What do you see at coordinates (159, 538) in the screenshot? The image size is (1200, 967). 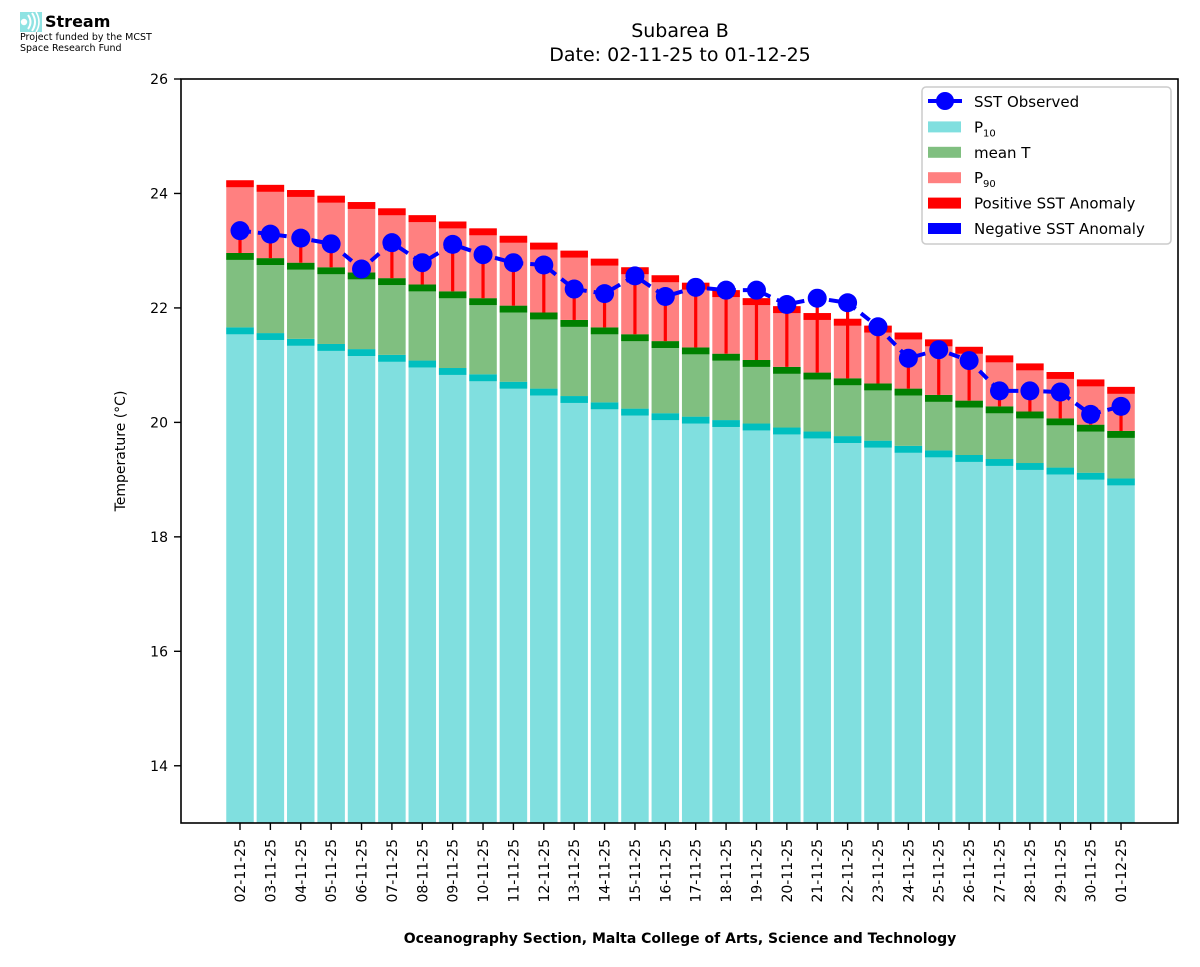 I see `y-tick-label: 18` at bounding box center [159, 538].